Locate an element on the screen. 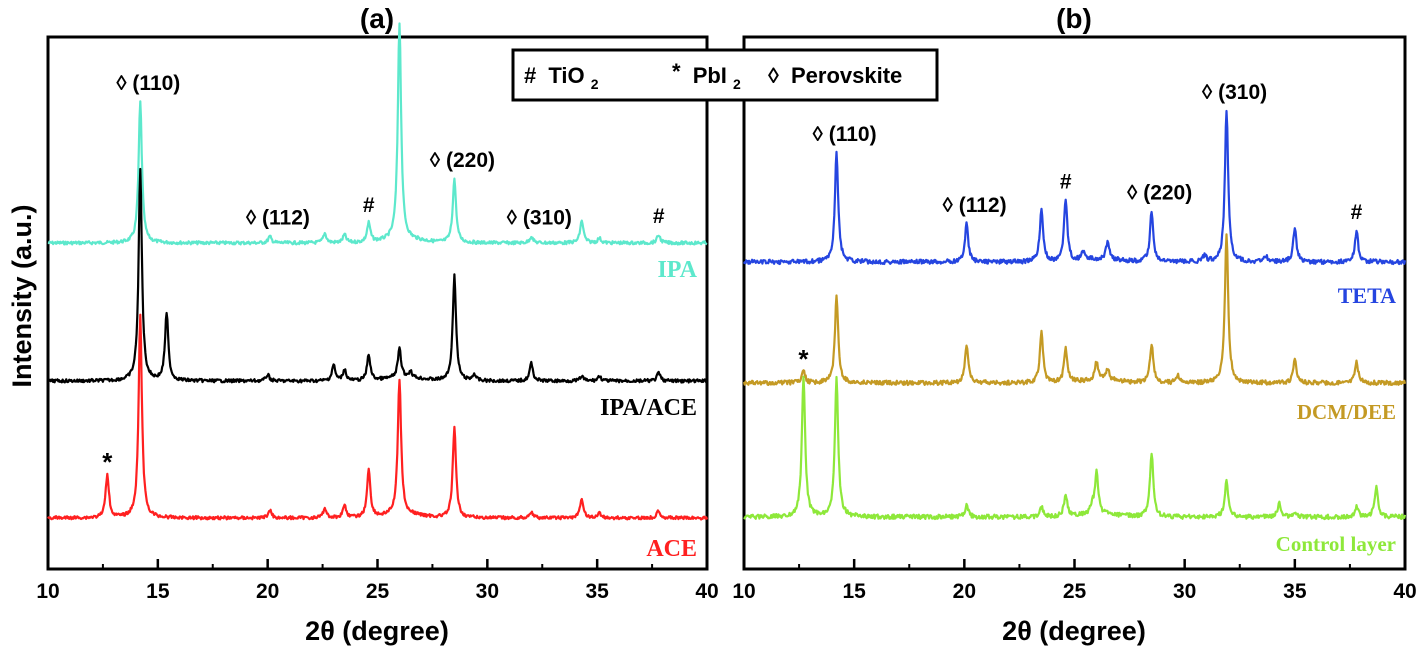  panel-a-x-ticks: 10 15 20 25 30 35 40 is located at coordinates (377, 581).